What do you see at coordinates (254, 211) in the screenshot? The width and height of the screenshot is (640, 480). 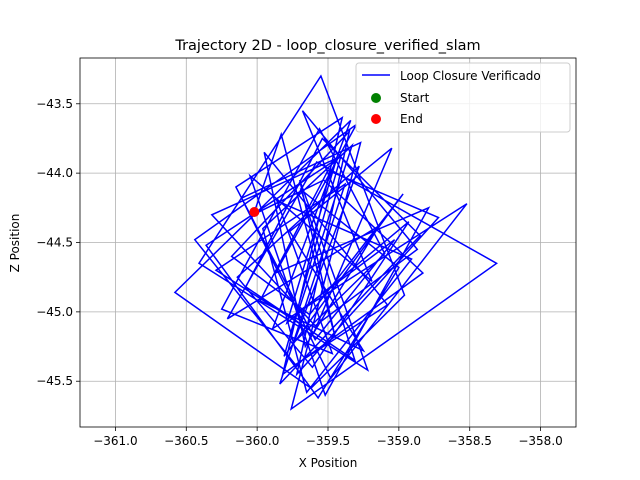 I see `end-point-marker` at bounding box center [254, 211].